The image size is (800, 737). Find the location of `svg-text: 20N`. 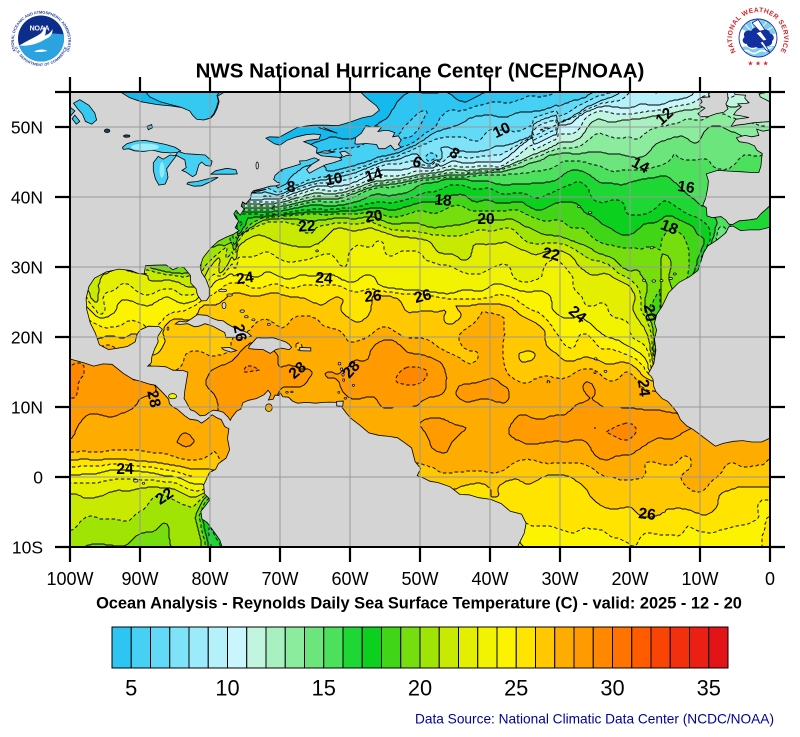

svg-text: 20N is located at coordinates (27, 338).